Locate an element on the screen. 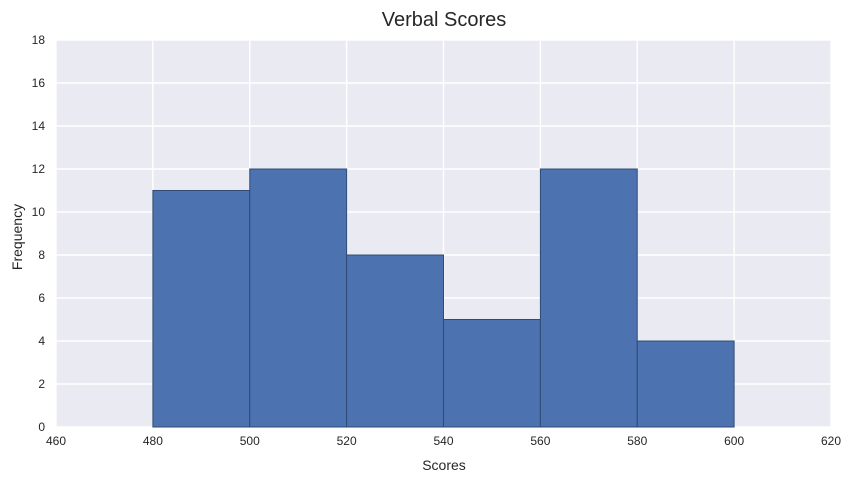 The height and width of the screenshot is (482, 852). y-tick-label: 4 is located at coordinates (41, 341).